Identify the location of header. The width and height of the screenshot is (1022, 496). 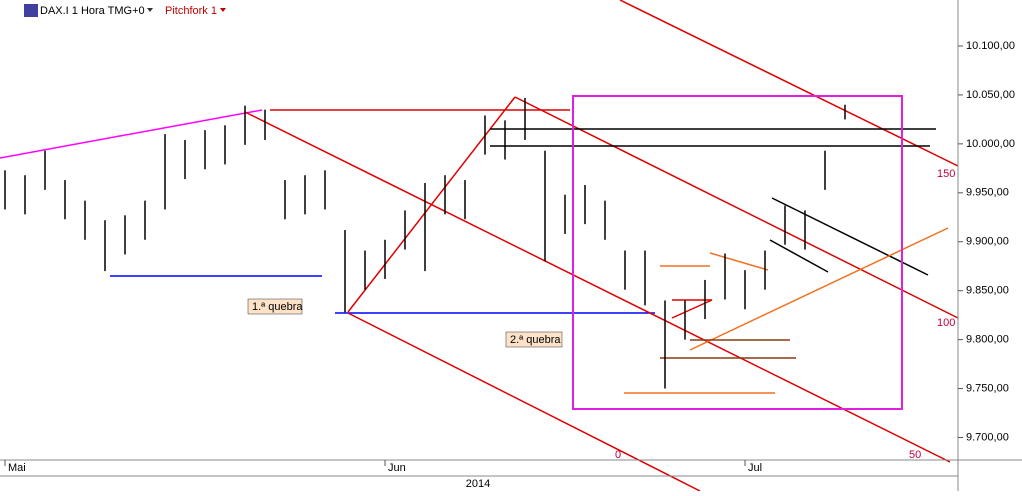
(130, 10).